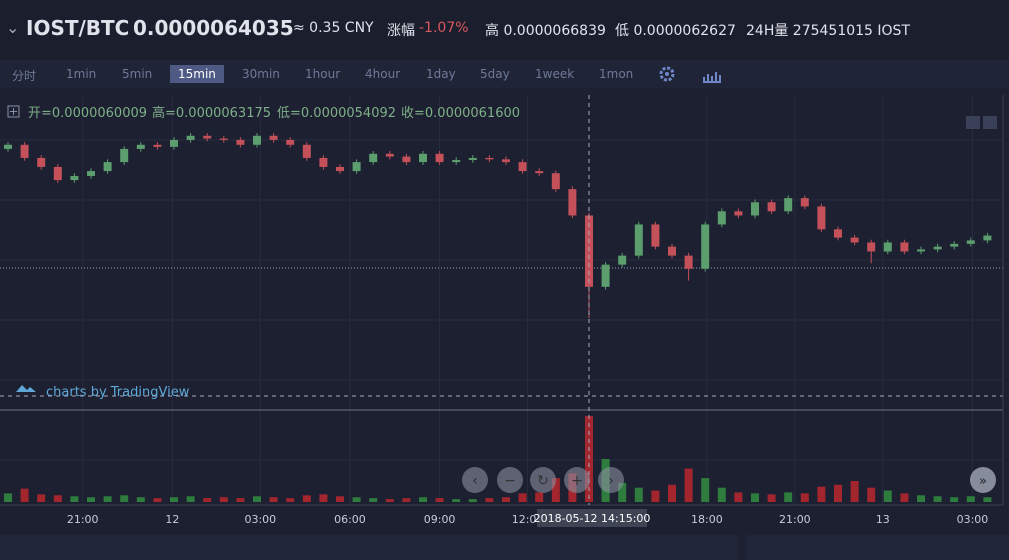 The height and width of the screenshot is (560, 1009). What do you see at coordinates (440, 519) in the screenshot?
I see `time-label: 09:00` at bounding box center [440, 519].